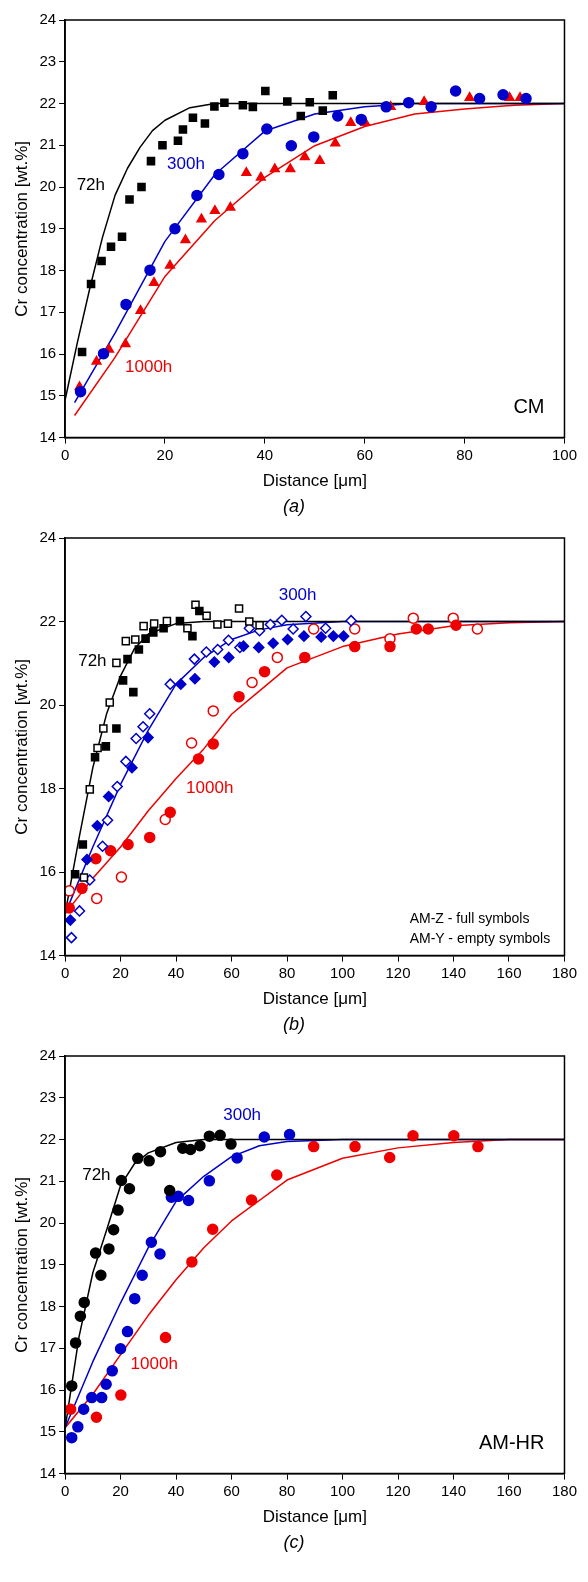  I want to click on text: AM-HR, so click(511, 1442).